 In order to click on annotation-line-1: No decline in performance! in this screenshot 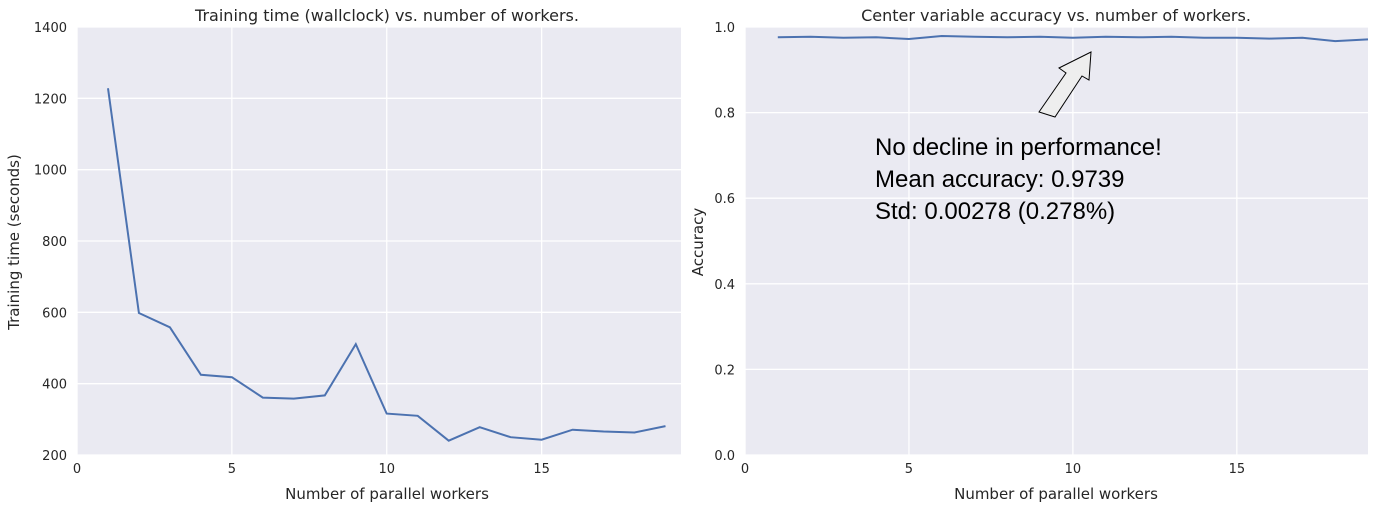, I will do `click(1018, 147)`.